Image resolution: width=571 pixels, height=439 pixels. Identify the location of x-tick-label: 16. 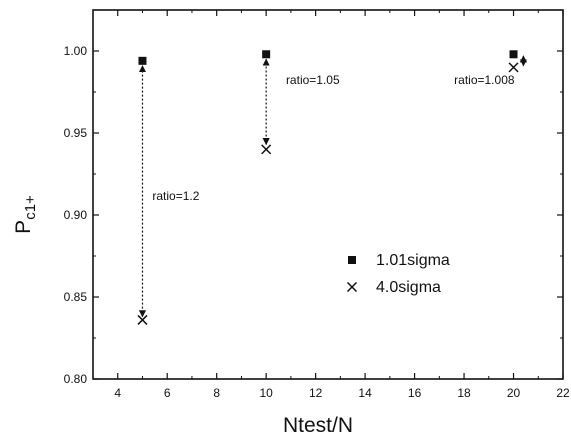
(415, 393).